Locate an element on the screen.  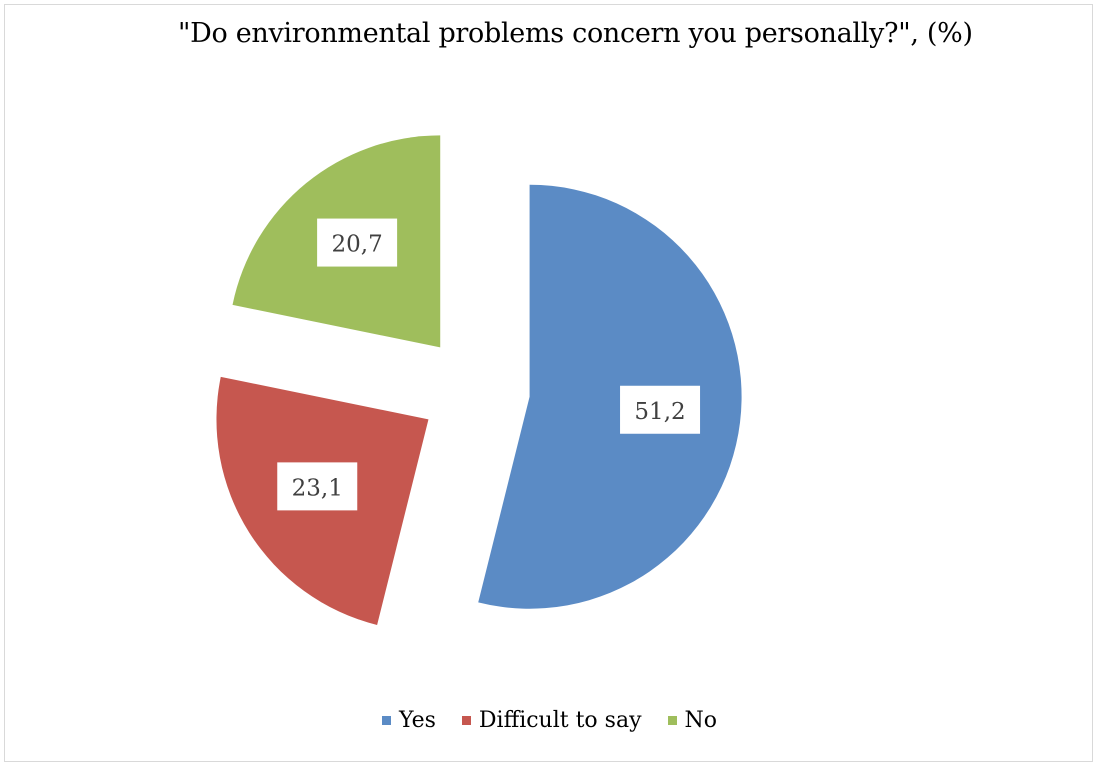
pie-slice-yes is located at coordinates (610, 396).